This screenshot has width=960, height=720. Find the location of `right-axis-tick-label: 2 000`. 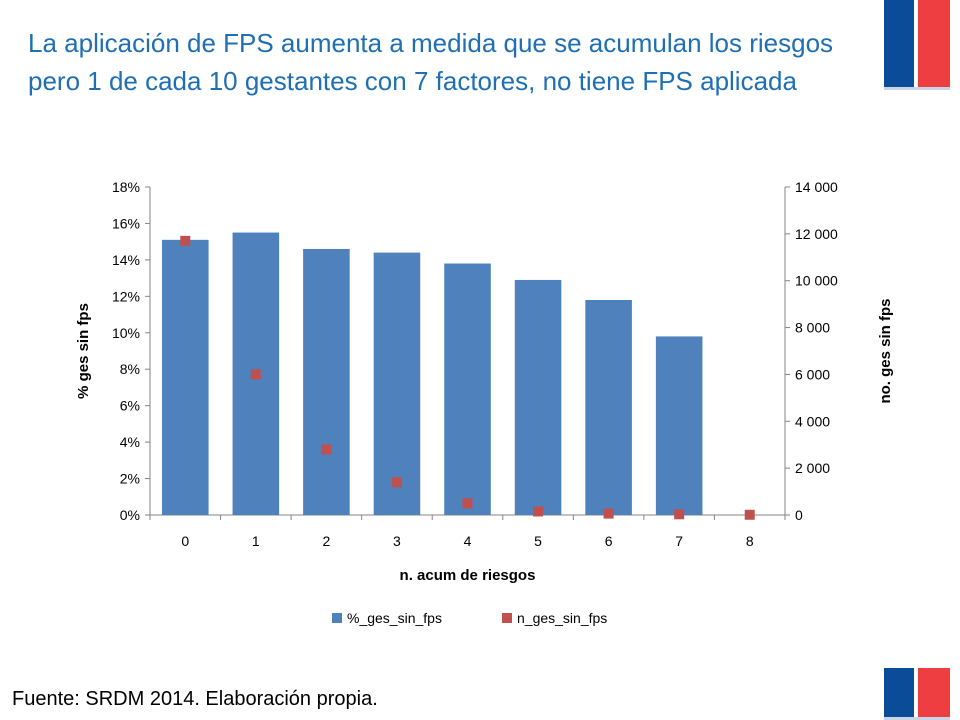

right-axis-tick-label: 2 000 is located at coordinates (812, 468).